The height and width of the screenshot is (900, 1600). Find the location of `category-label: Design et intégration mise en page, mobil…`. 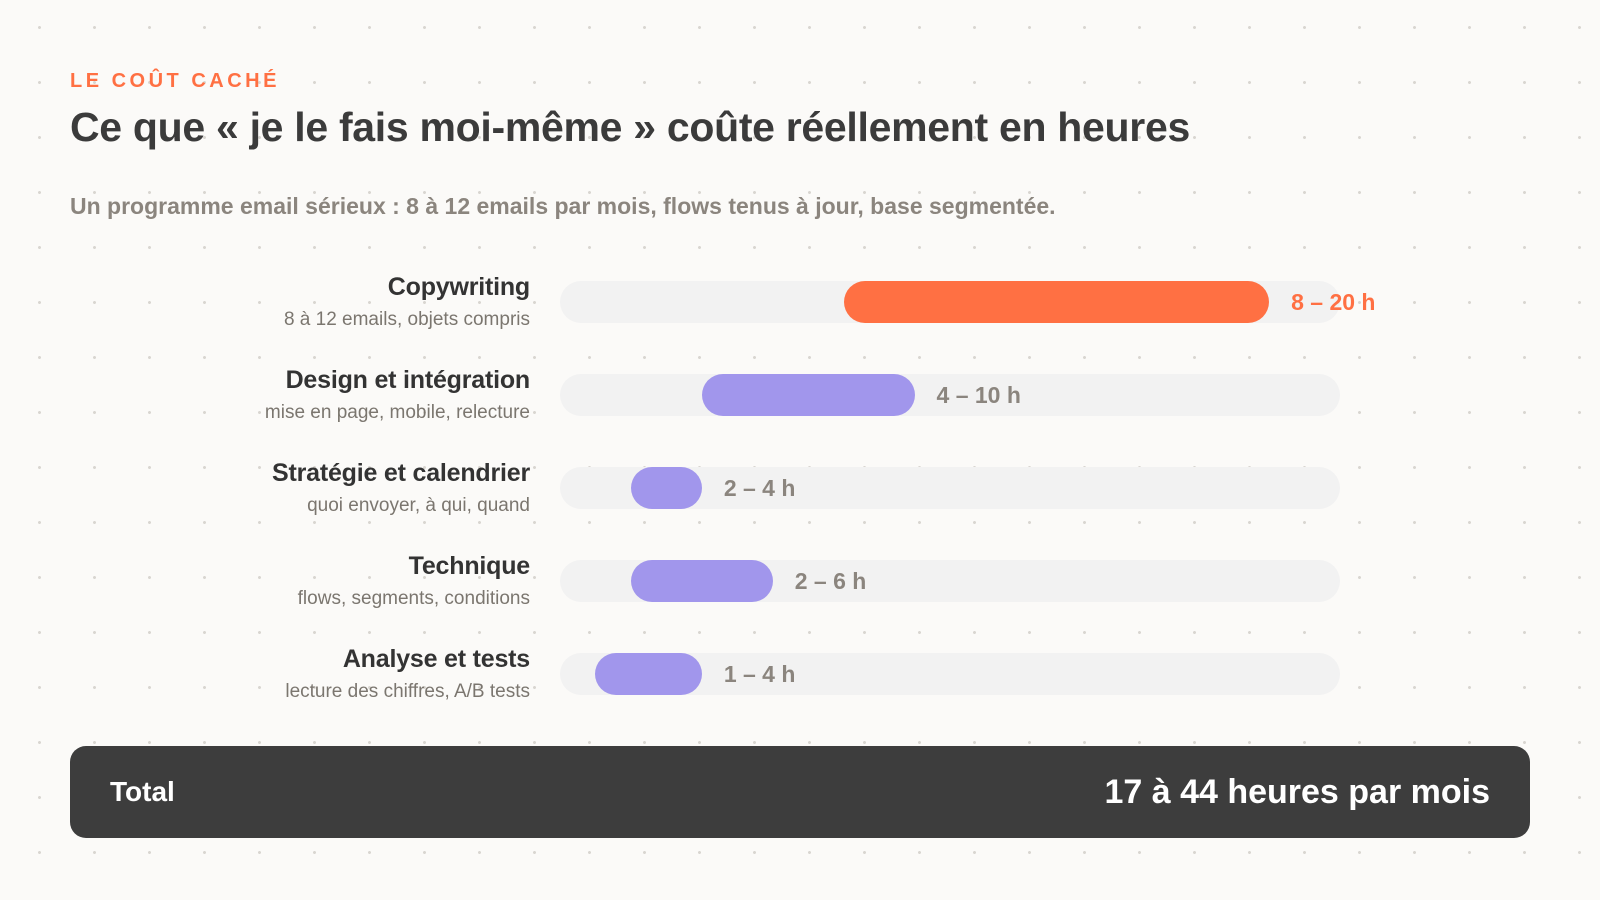

category-label: Design et intégration mise en page, mobil… is located at coordinates (340, 395).